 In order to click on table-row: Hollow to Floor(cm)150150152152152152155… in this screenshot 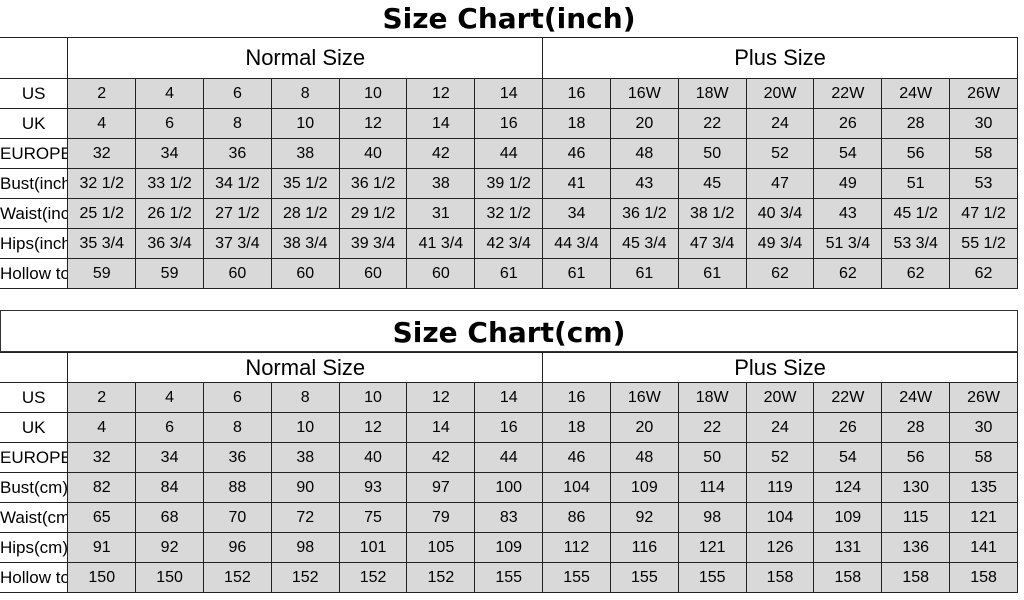, I will do `click(509, 577)`.